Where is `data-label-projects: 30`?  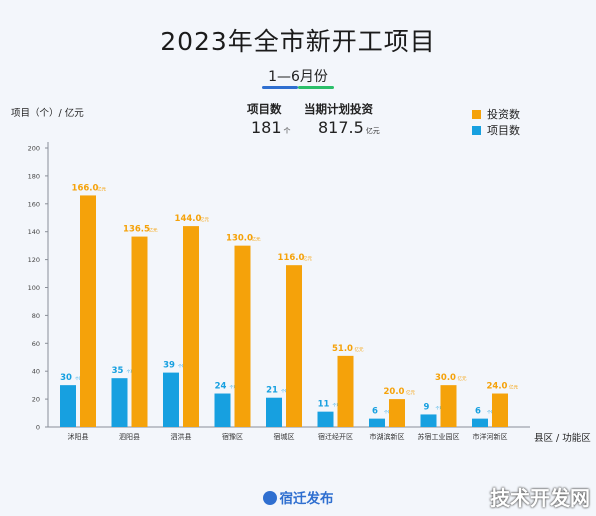
data-label-projects: 30 is located at coordinates (66, 378).